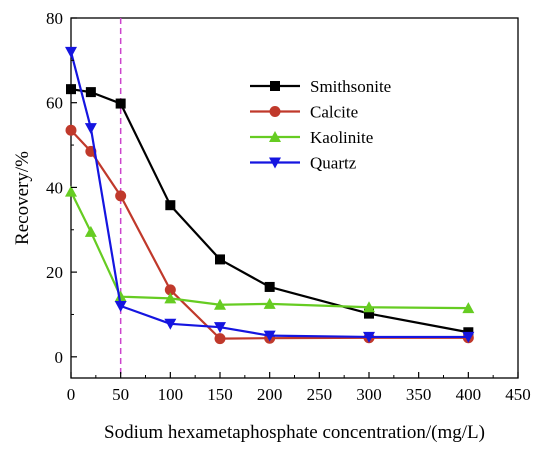  What do you see at coordinates (22, 198) in the screenshot?
I see `y-axis-label: Recovery/%` at bounding box center [22, 198].